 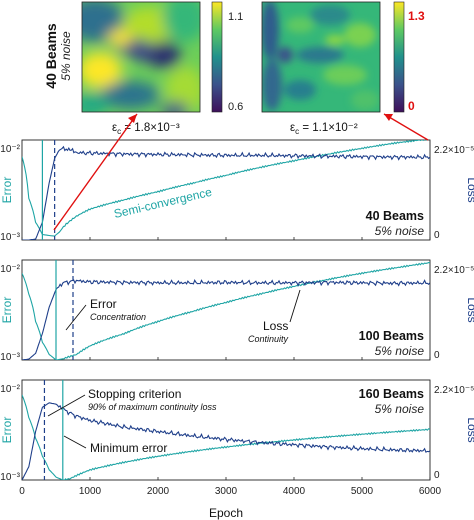 I want to click on annotation-loss: Loss, so click(x=275, y=326).